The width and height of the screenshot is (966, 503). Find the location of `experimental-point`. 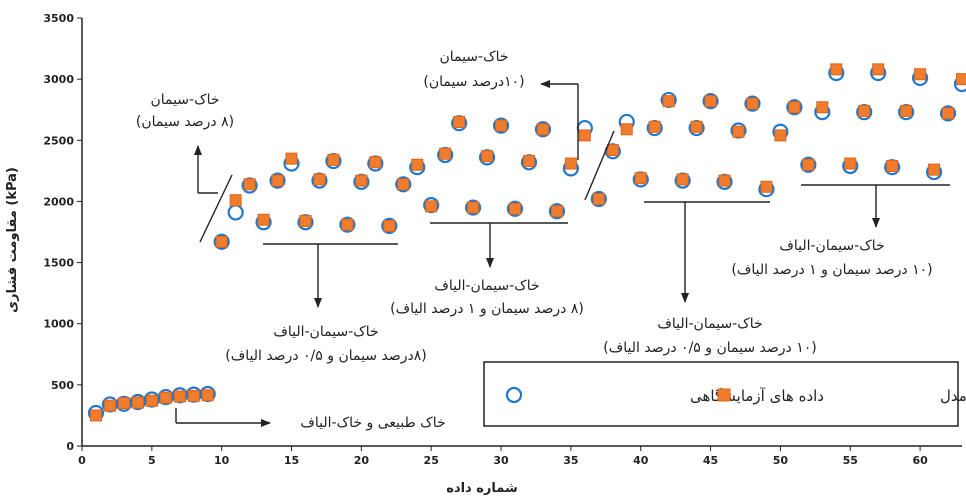

experimental-point is located at coordinates (236, 212).